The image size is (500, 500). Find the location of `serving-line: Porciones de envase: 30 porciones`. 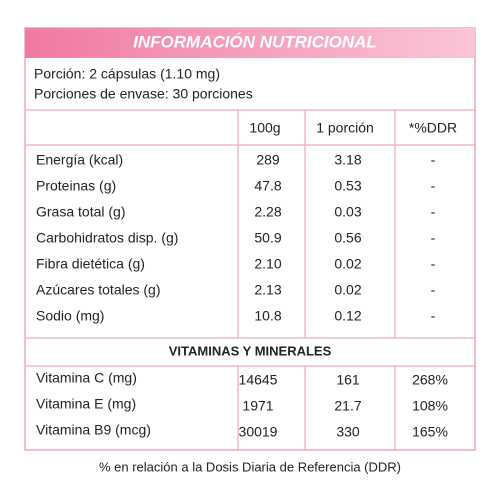

serving-line: Porciones de envase: 30 porciones is located at coordinates (143, 94).